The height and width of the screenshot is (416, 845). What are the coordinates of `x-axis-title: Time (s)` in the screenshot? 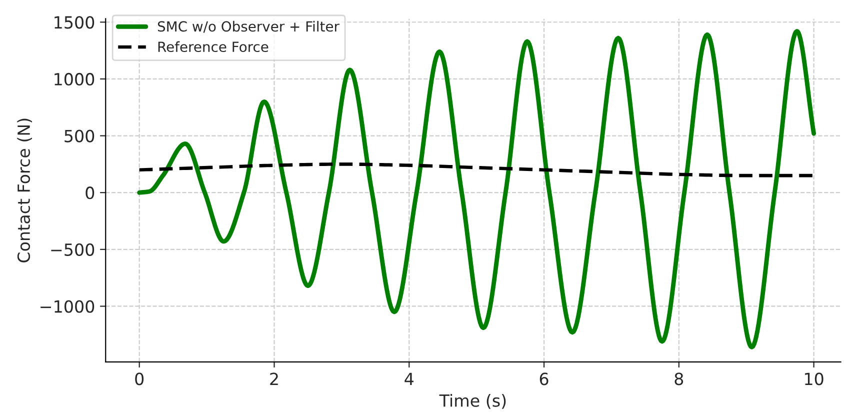 It's located at (472, 401).